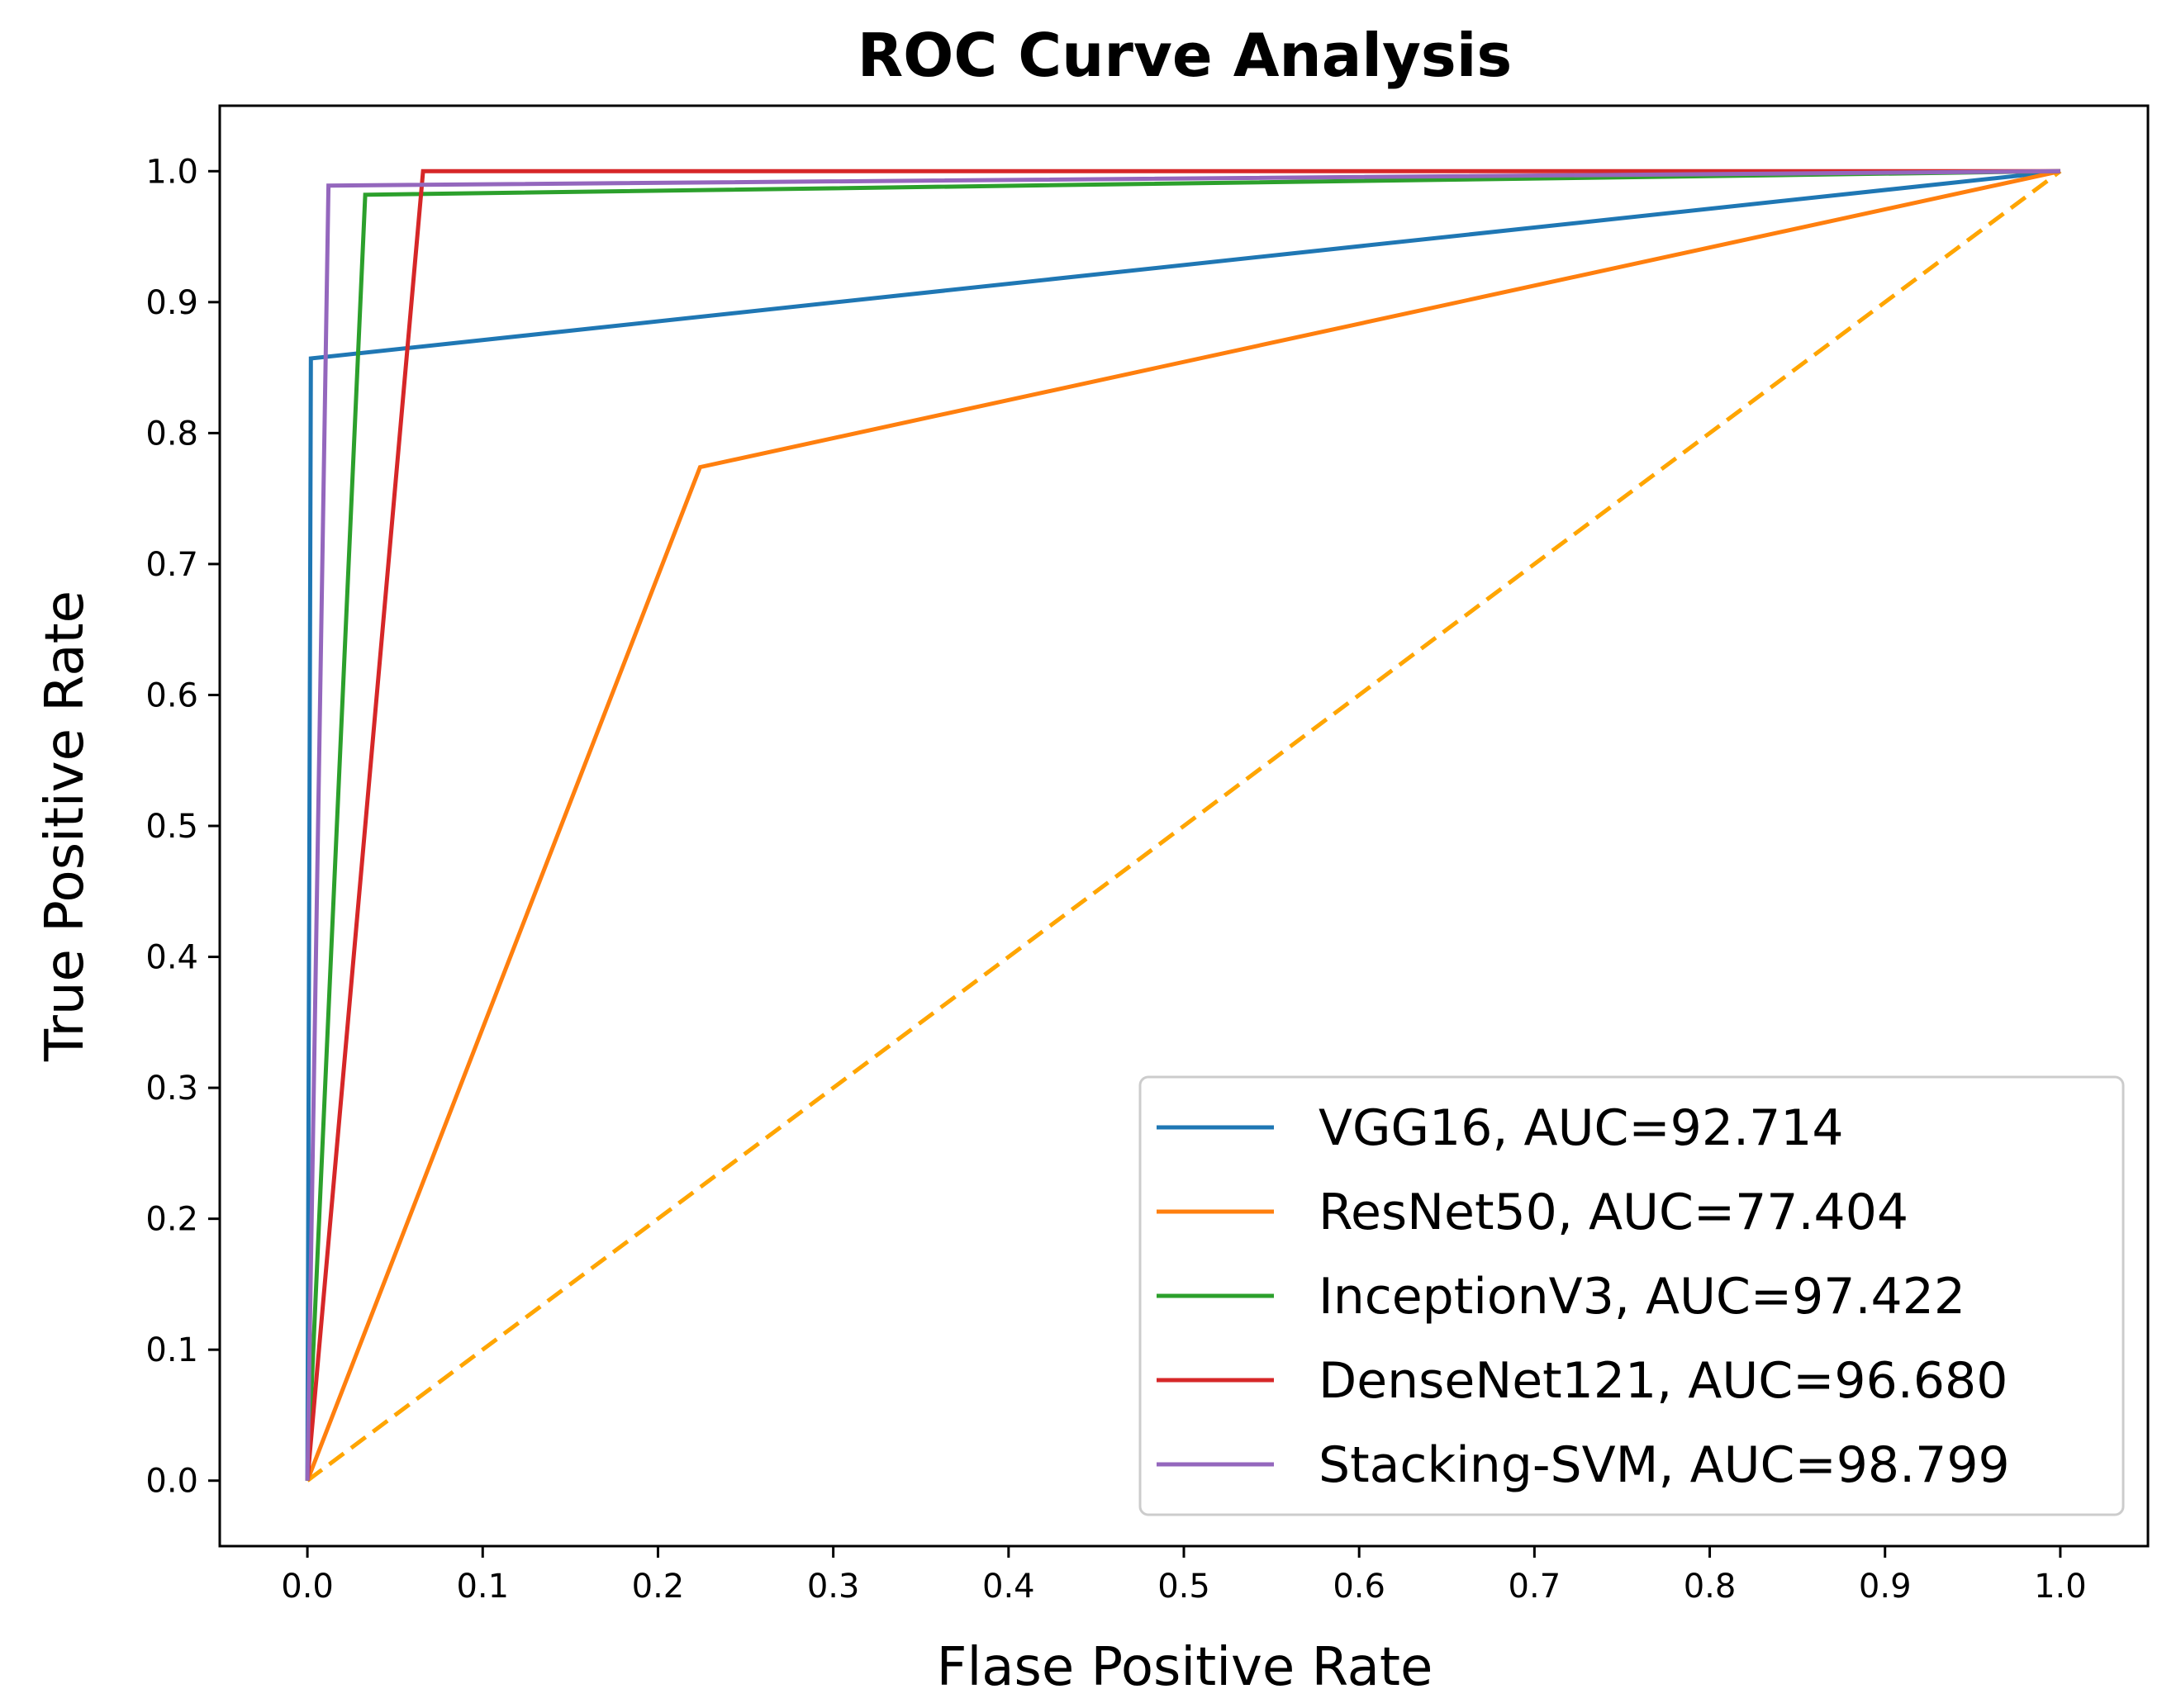  I want to click on x-axis-label: Flase Positive Rate, so click(1185, 1667).